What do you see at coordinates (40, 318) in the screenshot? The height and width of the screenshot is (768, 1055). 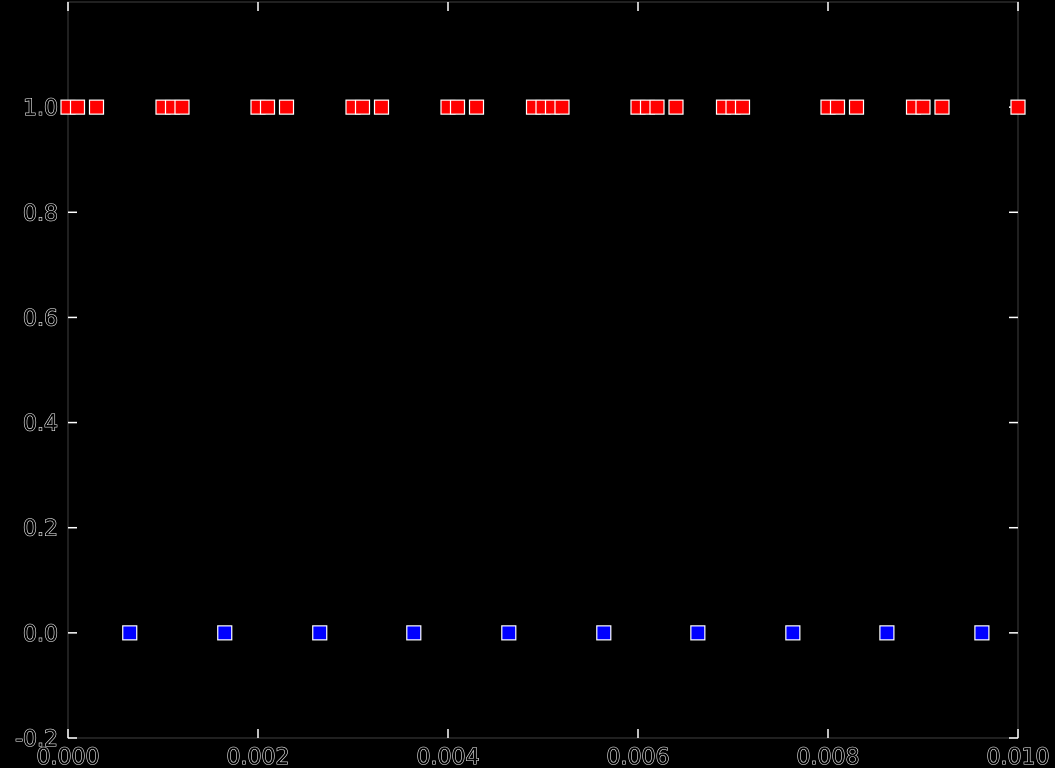 I see `y-tick-label: 0.6` at bounding box center [40, 318].